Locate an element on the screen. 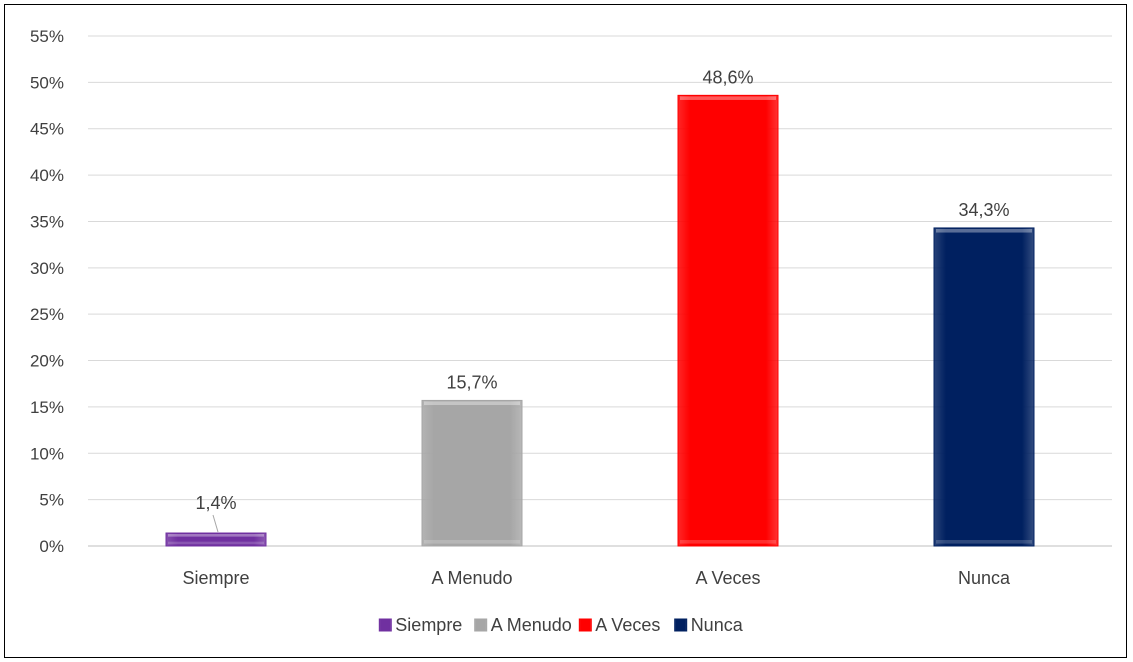 Image resolution: width=1133 pixels, height=662 pixels. x-tick-label-siempre: Siempre is located at coordinates (215, 578).